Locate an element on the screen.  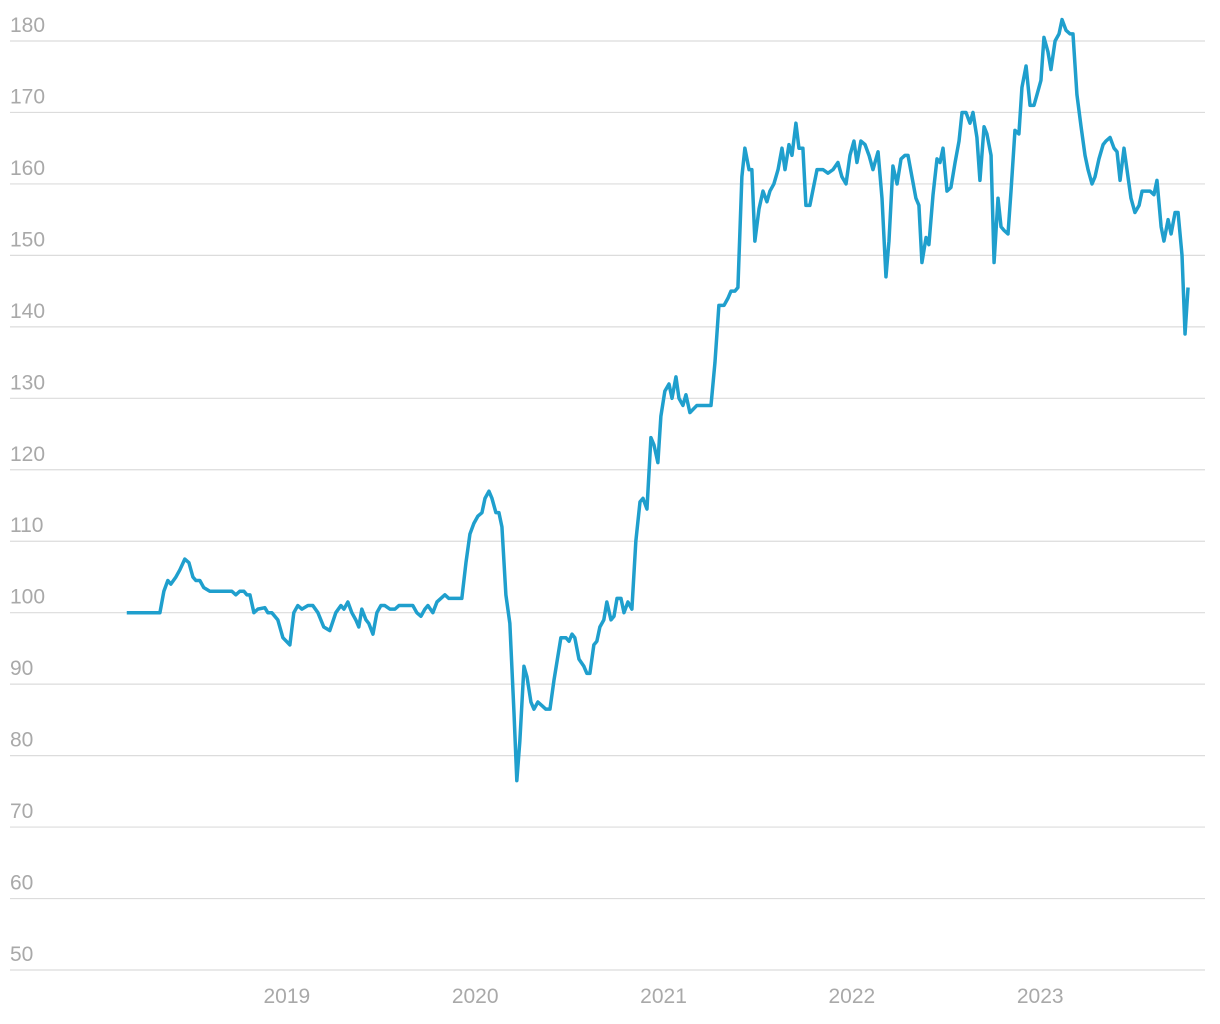
y-tick-label: 120 is located at coordinates (27, 454).